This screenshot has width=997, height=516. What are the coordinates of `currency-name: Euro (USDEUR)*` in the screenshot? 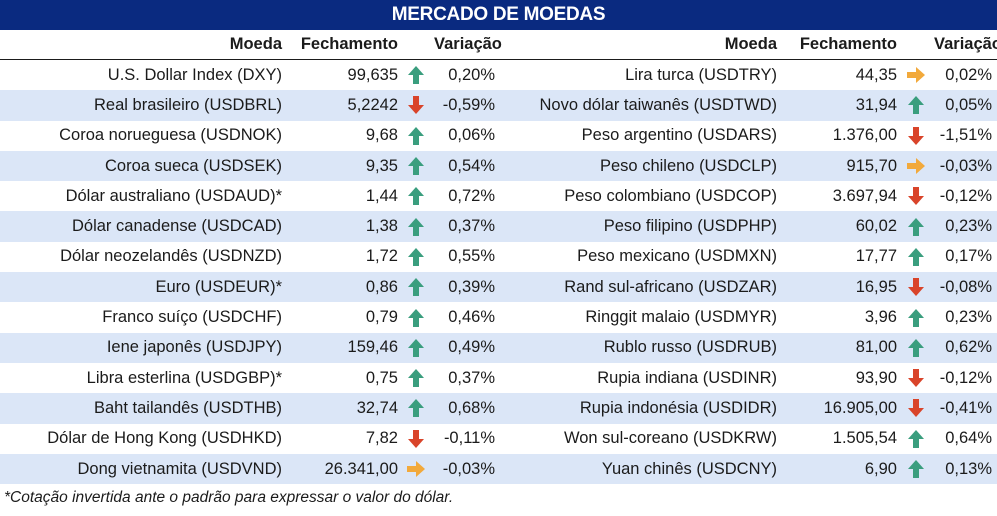 It's located at (218, 286).